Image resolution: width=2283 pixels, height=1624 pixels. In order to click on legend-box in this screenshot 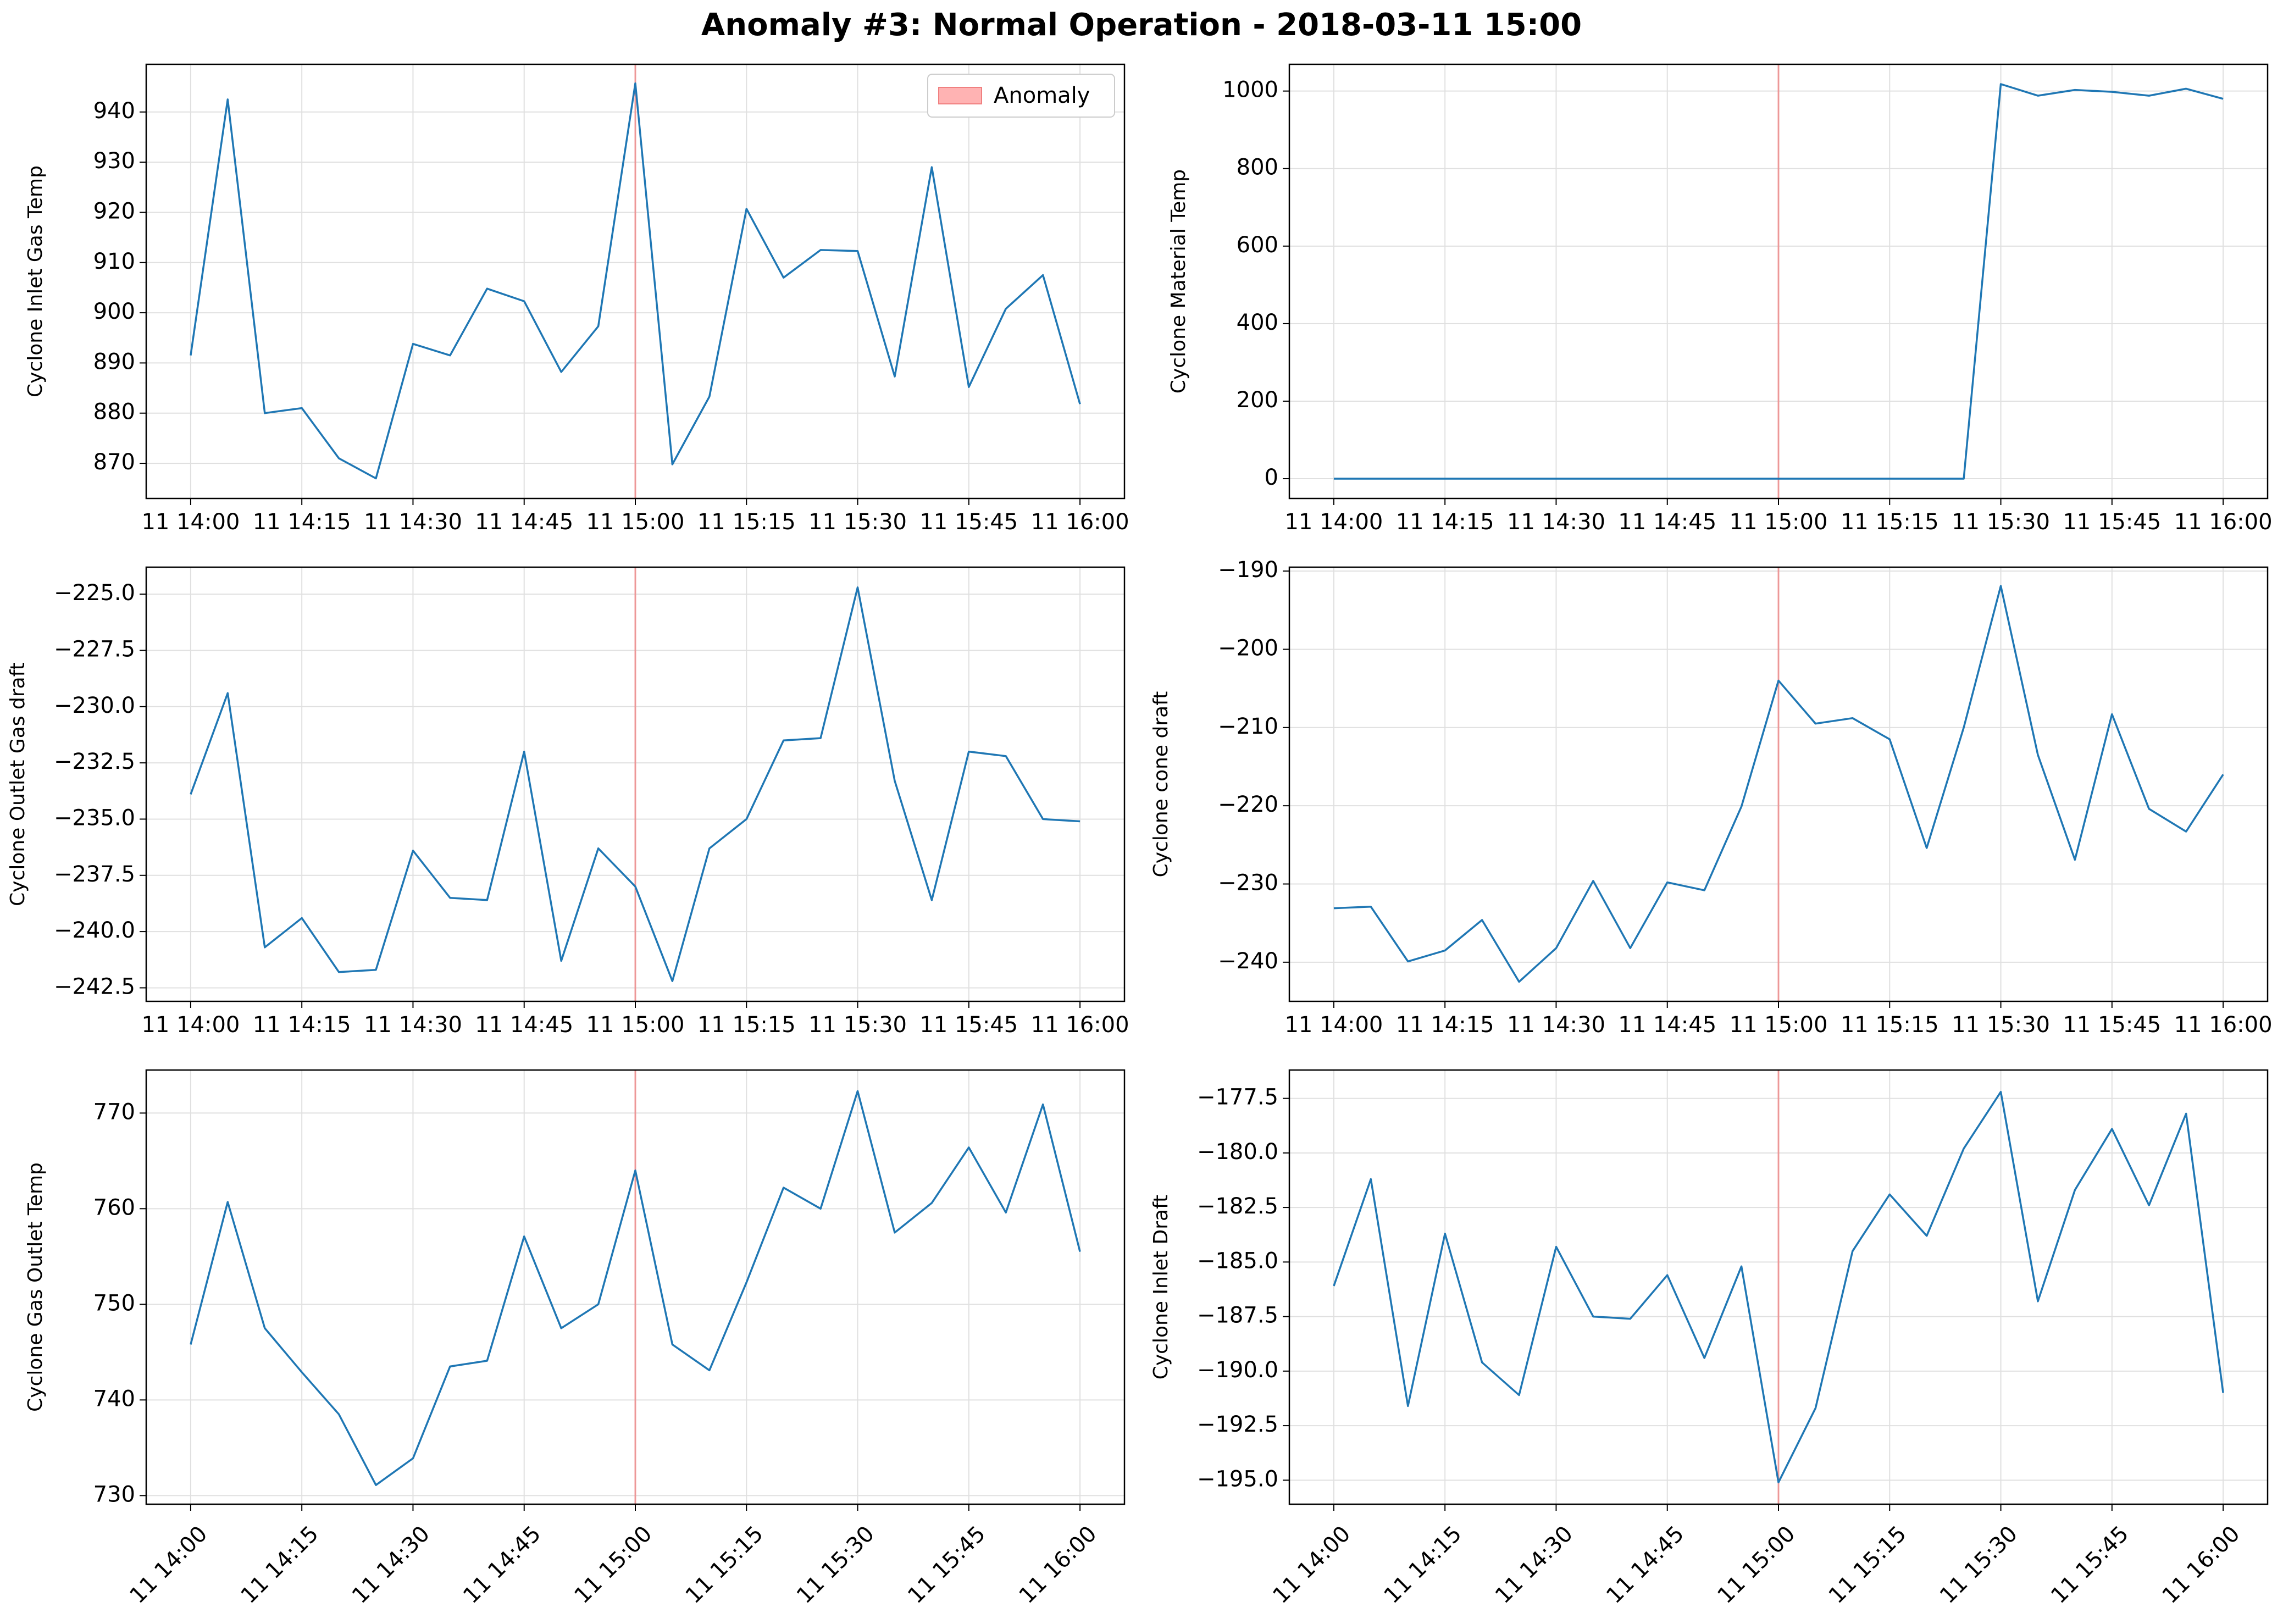, I will do `click(1021, 96)`.